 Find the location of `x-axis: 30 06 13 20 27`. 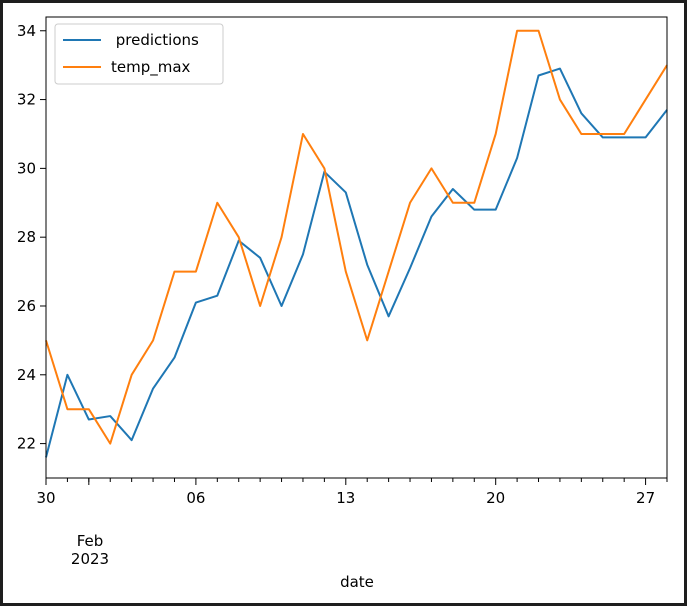

x-axis: 30 06 13 20 27 is located at coordinates (352, 492).